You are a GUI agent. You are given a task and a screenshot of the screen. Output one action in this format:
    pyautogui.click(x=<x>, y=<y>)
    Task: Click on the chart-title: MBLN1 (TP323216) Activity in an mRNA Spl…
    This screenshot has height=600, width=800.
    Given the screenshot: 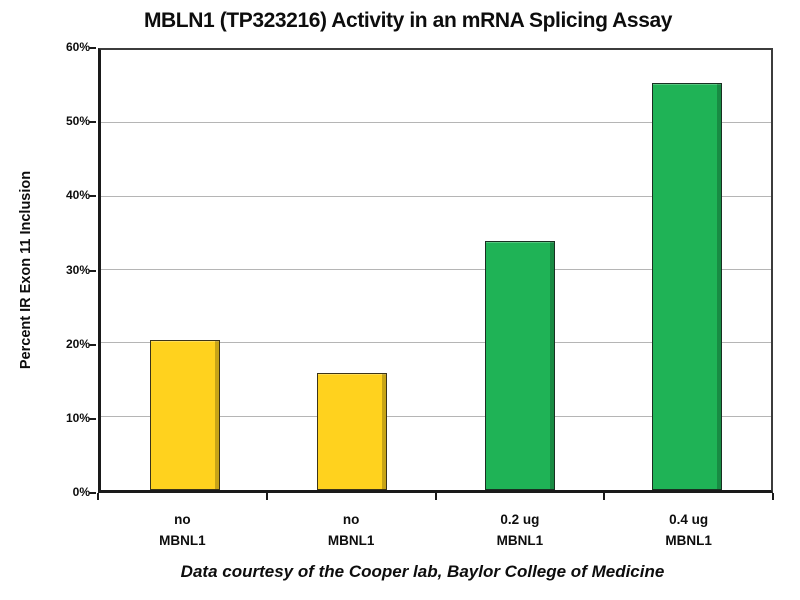 What is the action you would take?
    pyautogui.click(x=408, y=20)
    